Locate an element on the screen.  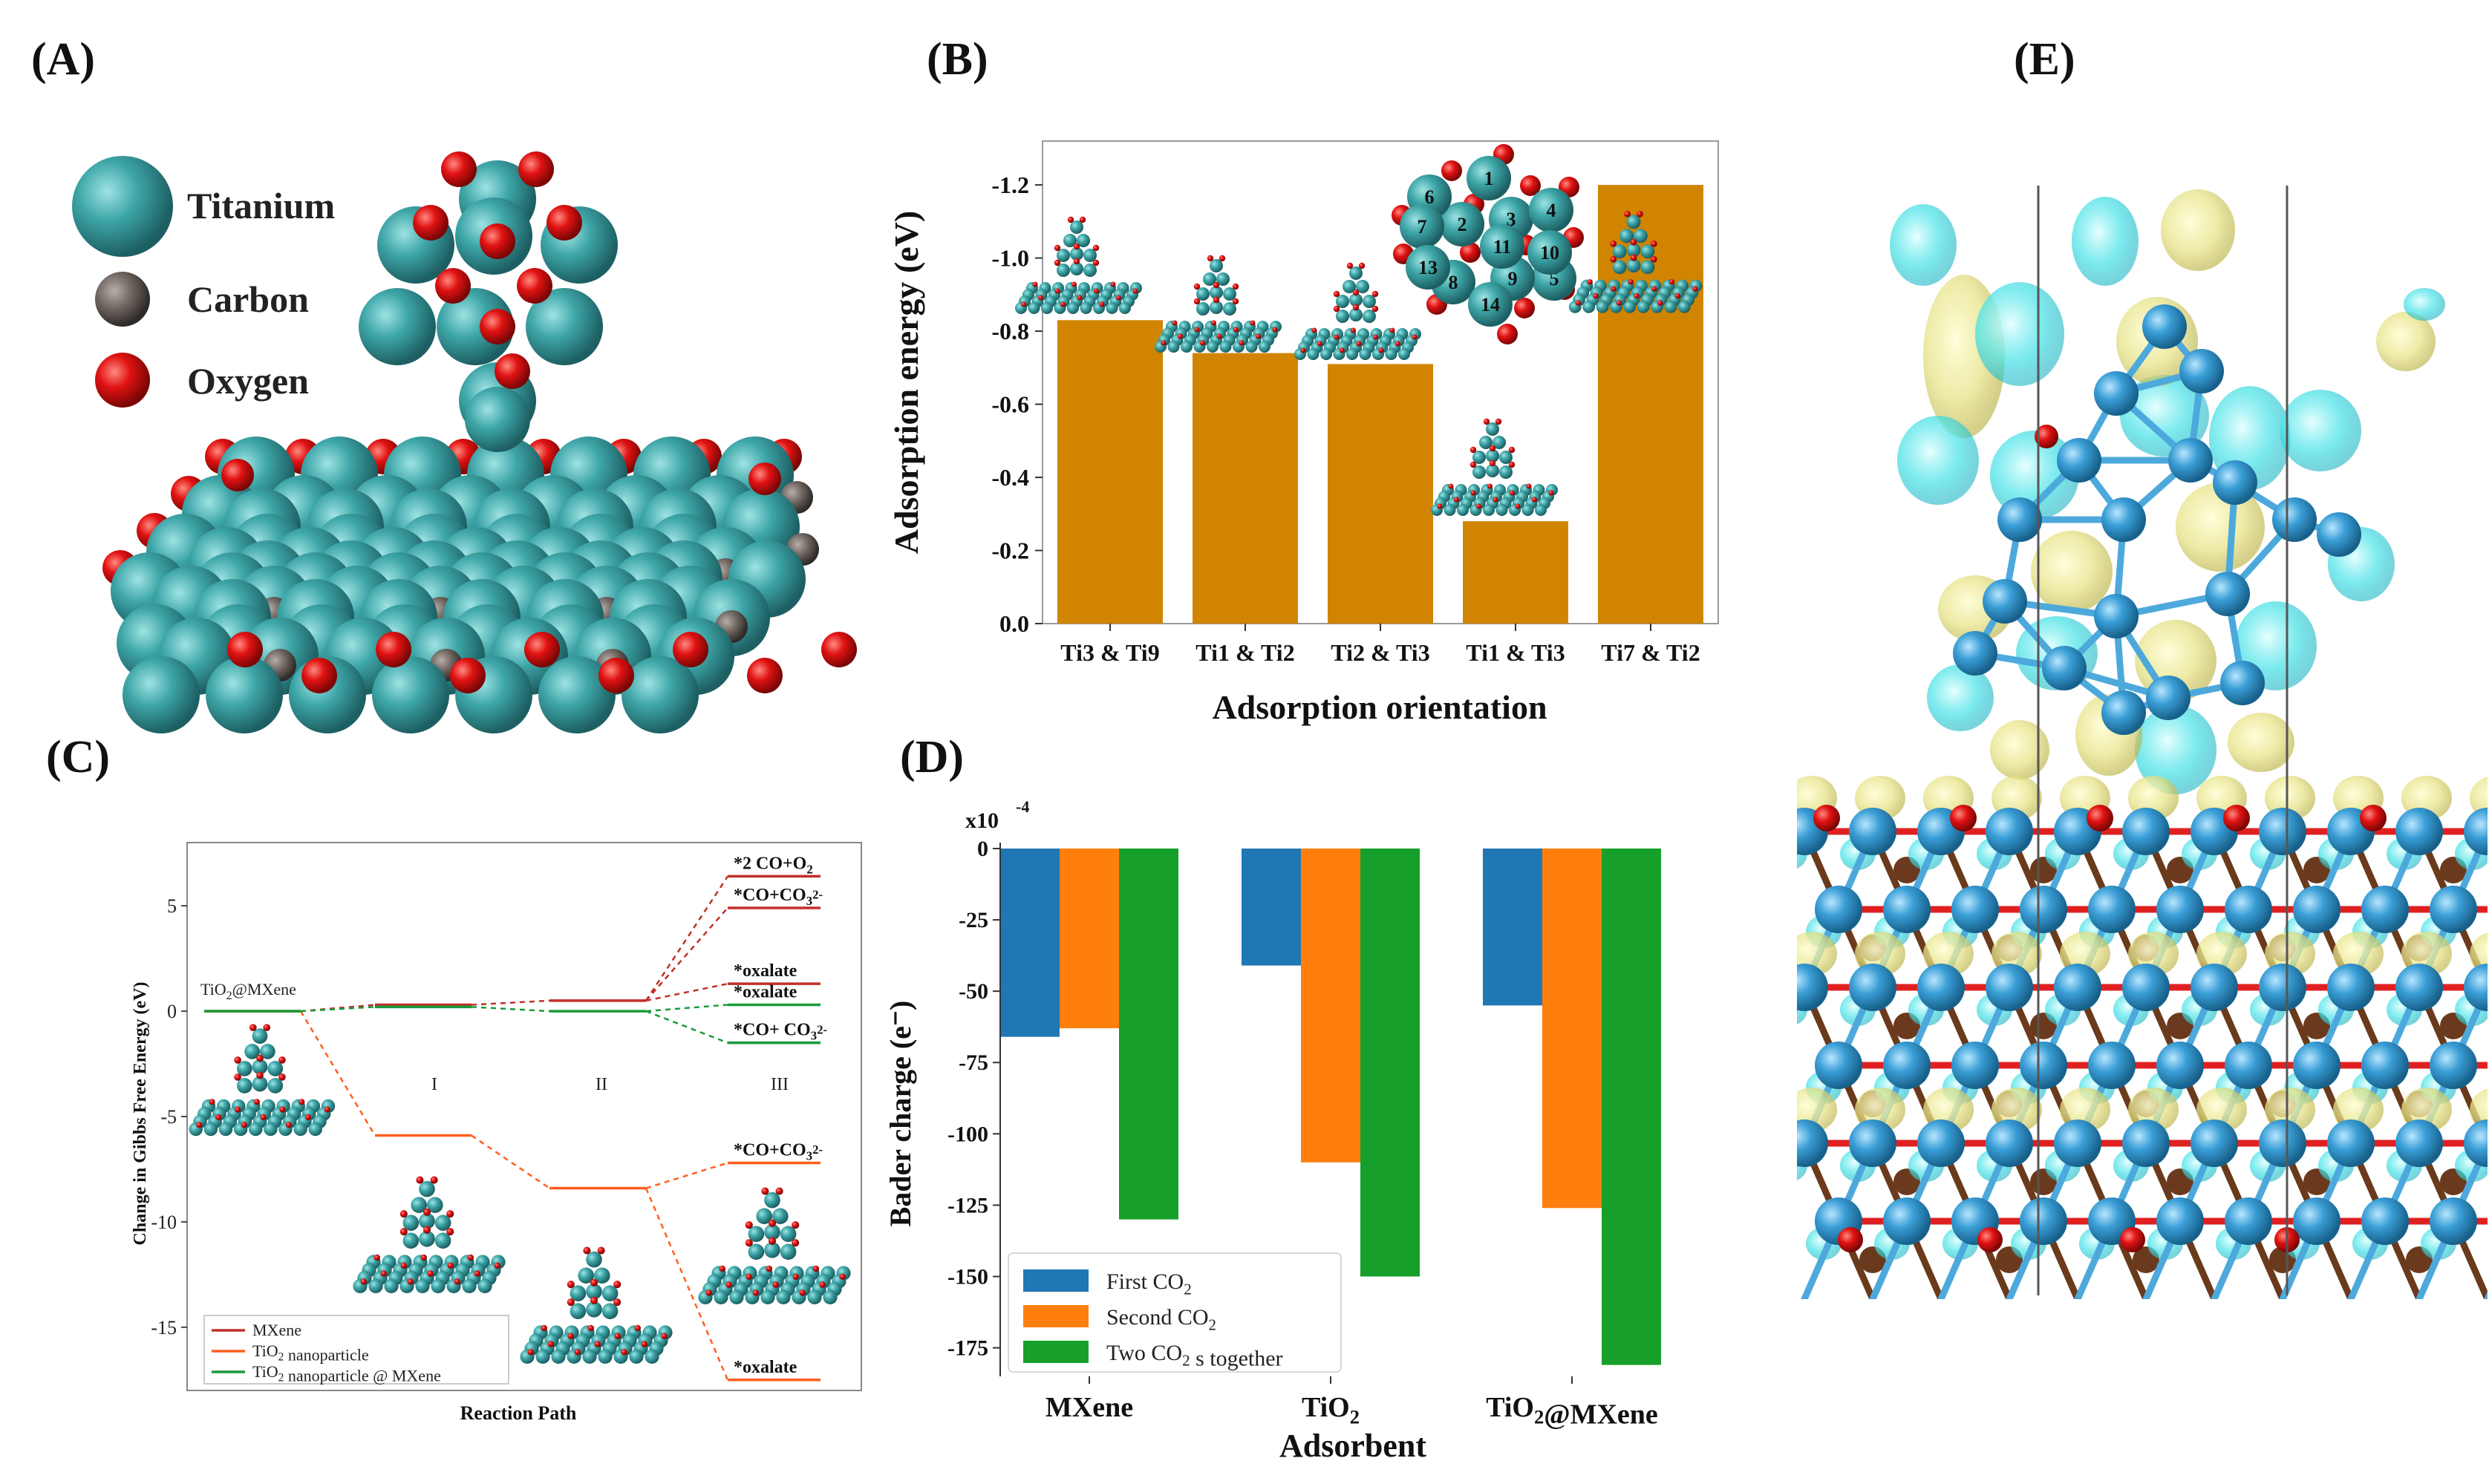
chart-c-ylabel: Change in Gibbs Free Energy (eV) is located at coordinates (140, 1114).